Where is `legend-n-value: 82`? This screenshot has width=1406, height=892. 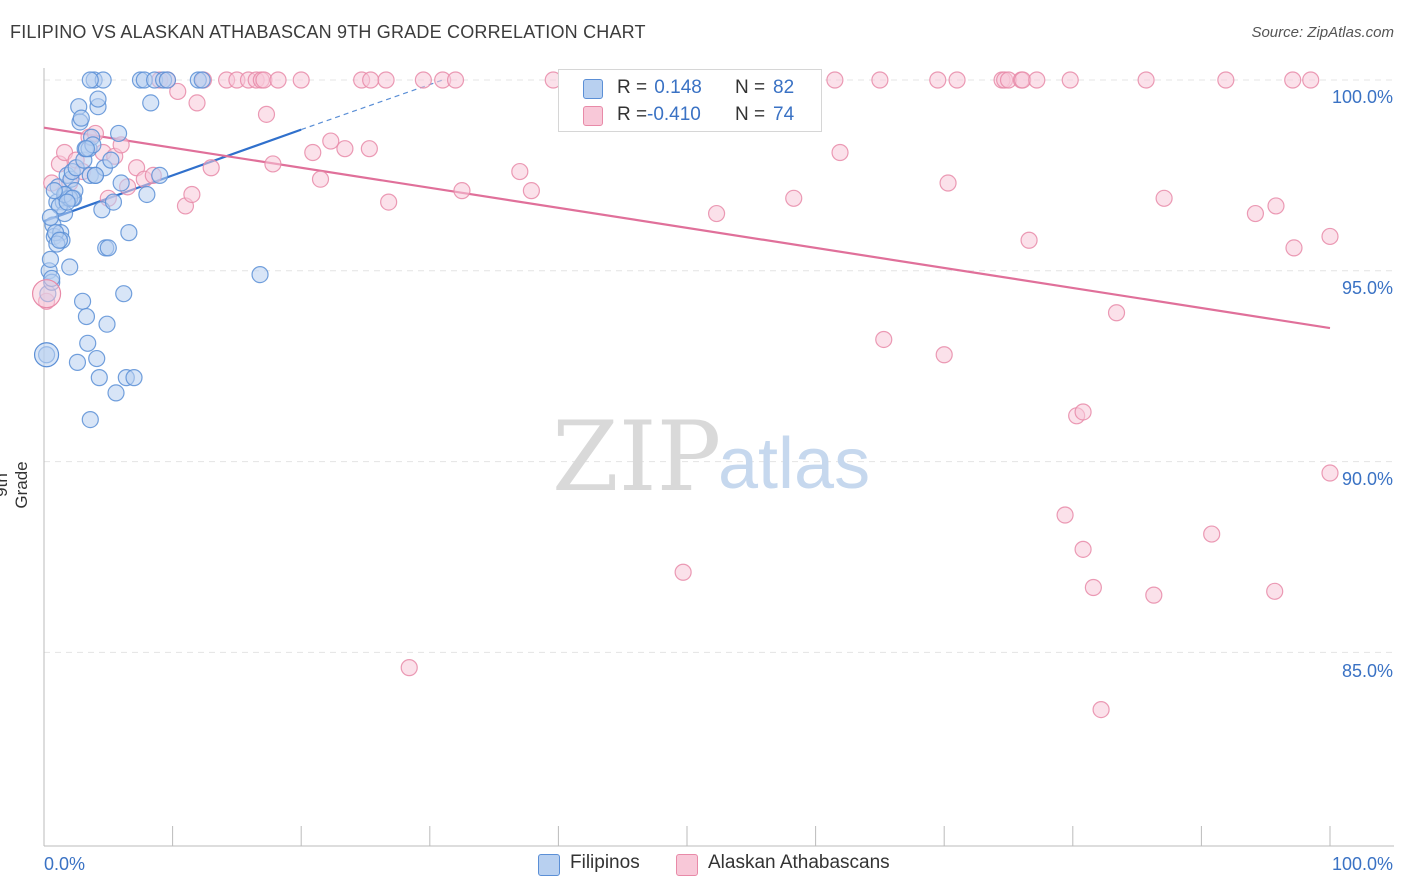 legend-n-value: 82 is located at coordinates (784, 87).